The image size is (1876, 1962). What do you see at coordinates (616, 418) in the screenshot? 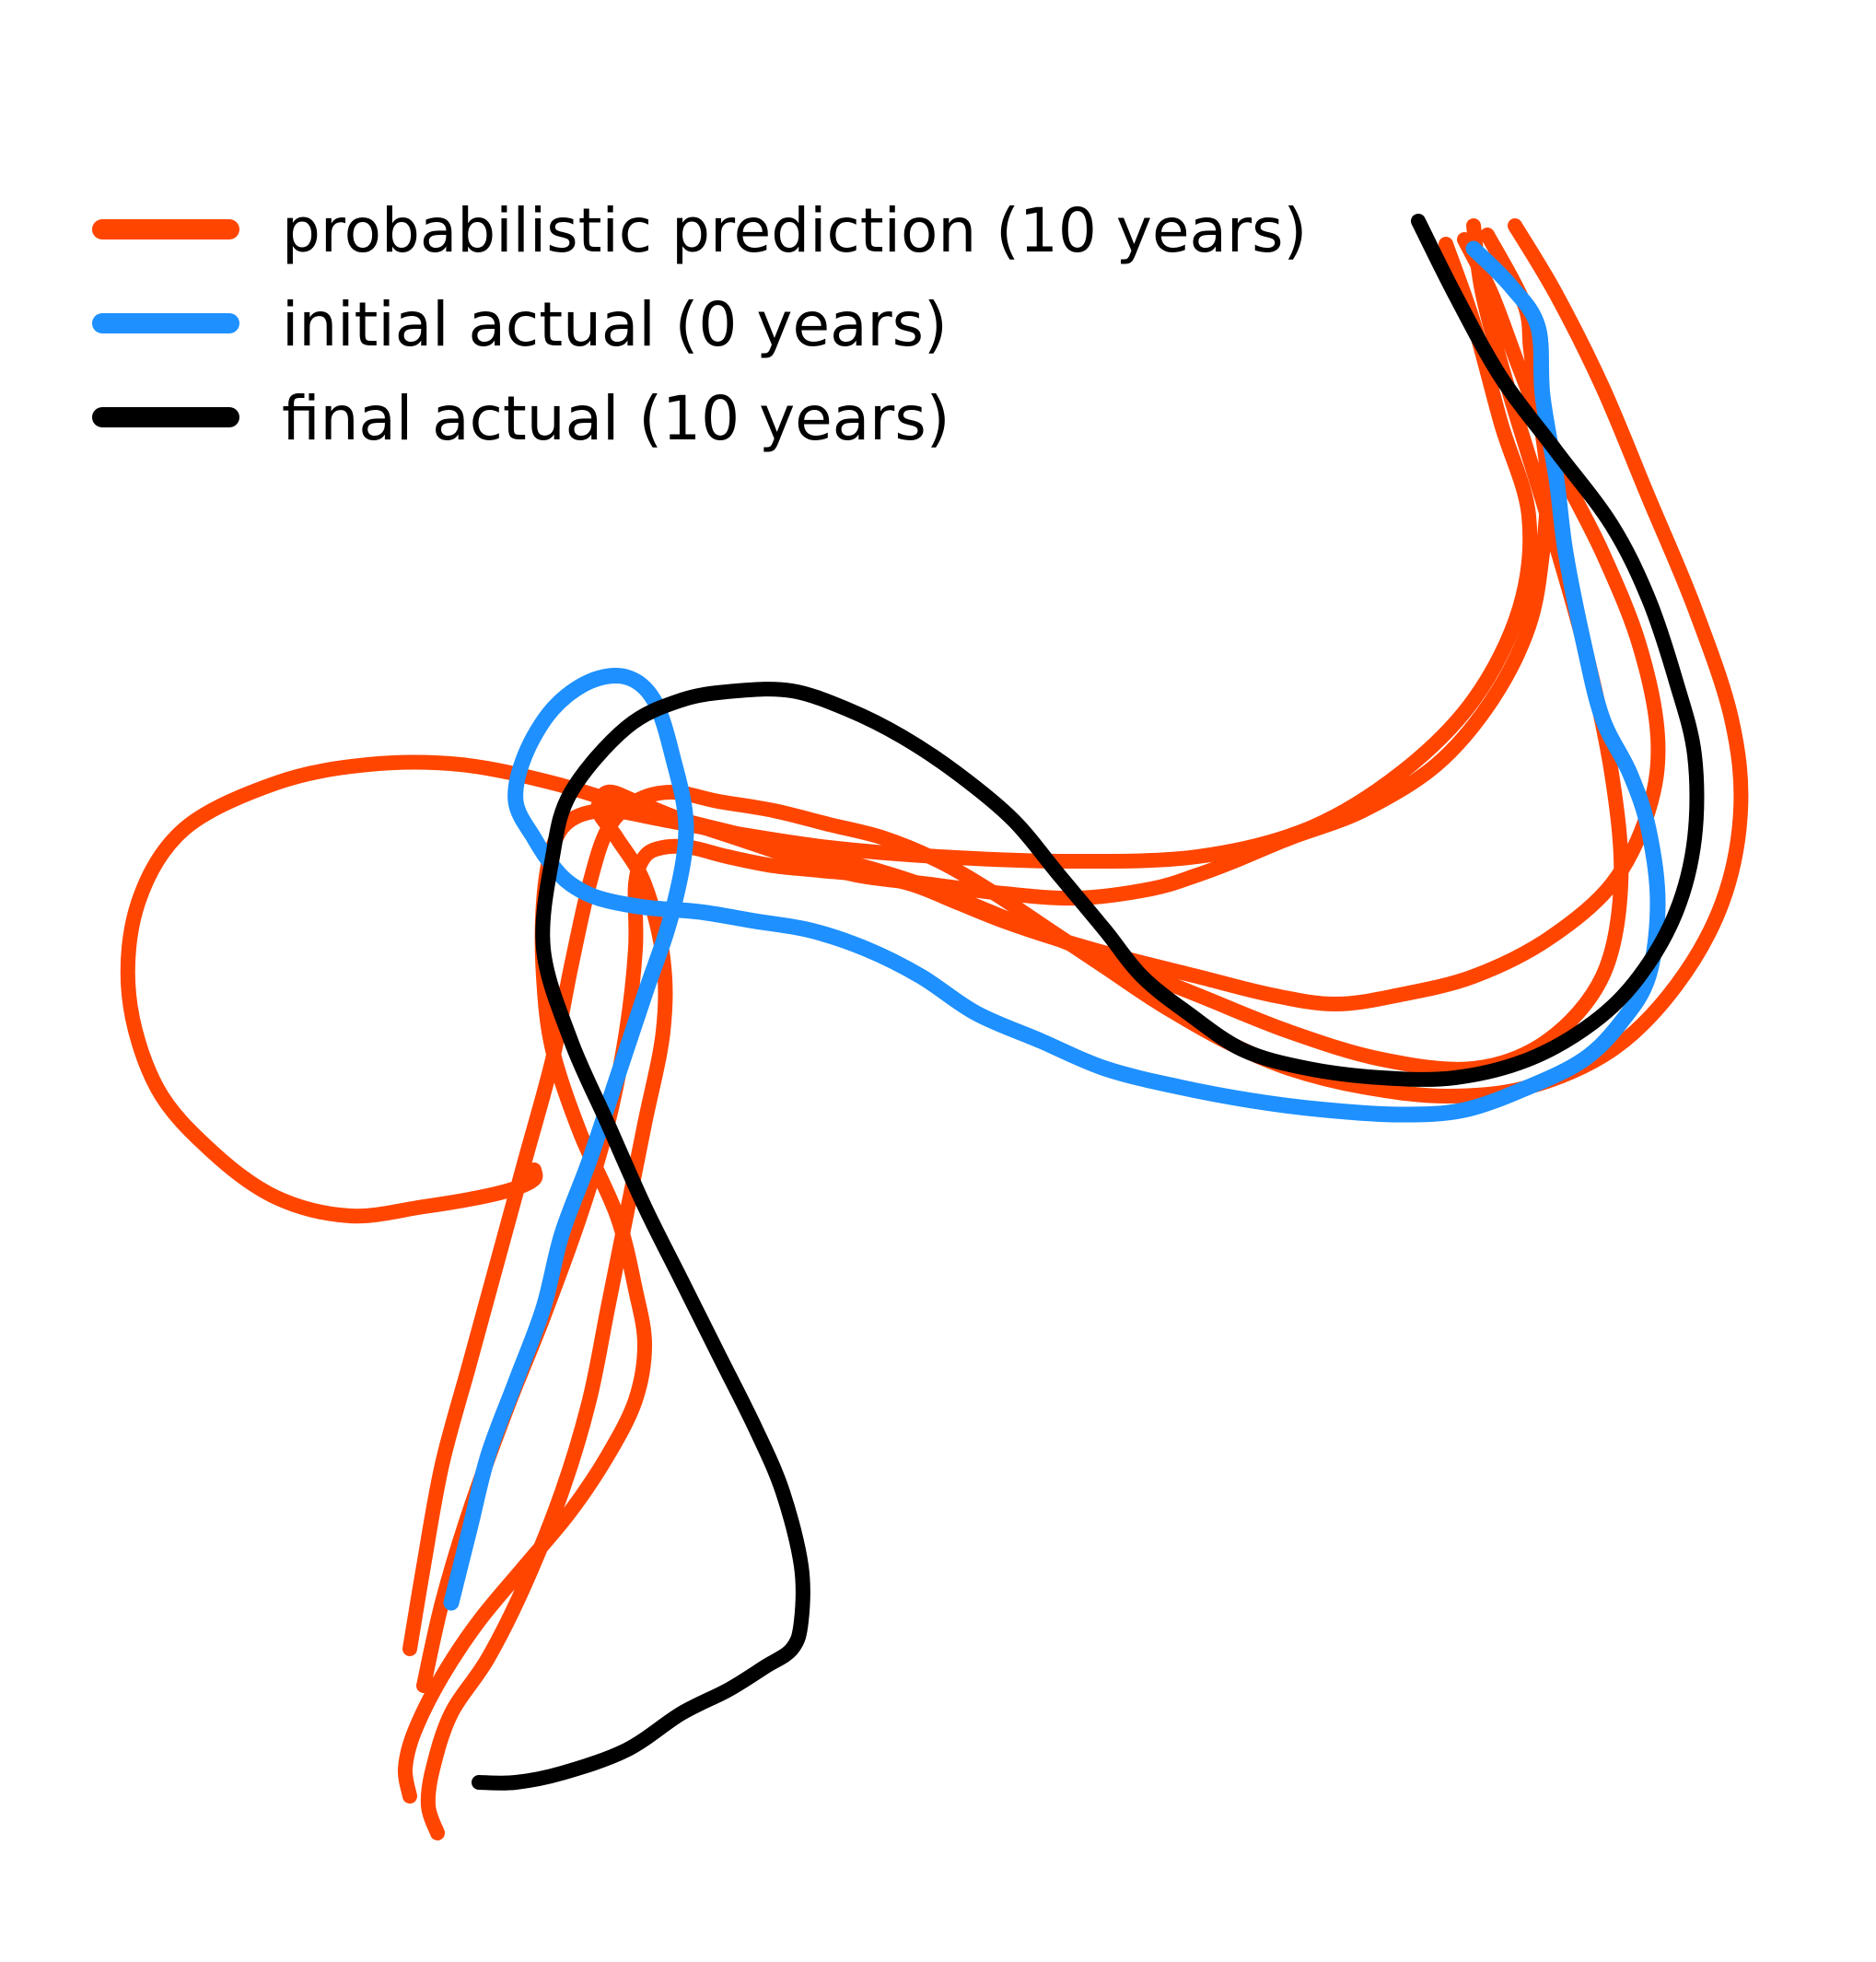
I see `legend-label-final: final actual (10 years)` at bounding box center [616, 418].